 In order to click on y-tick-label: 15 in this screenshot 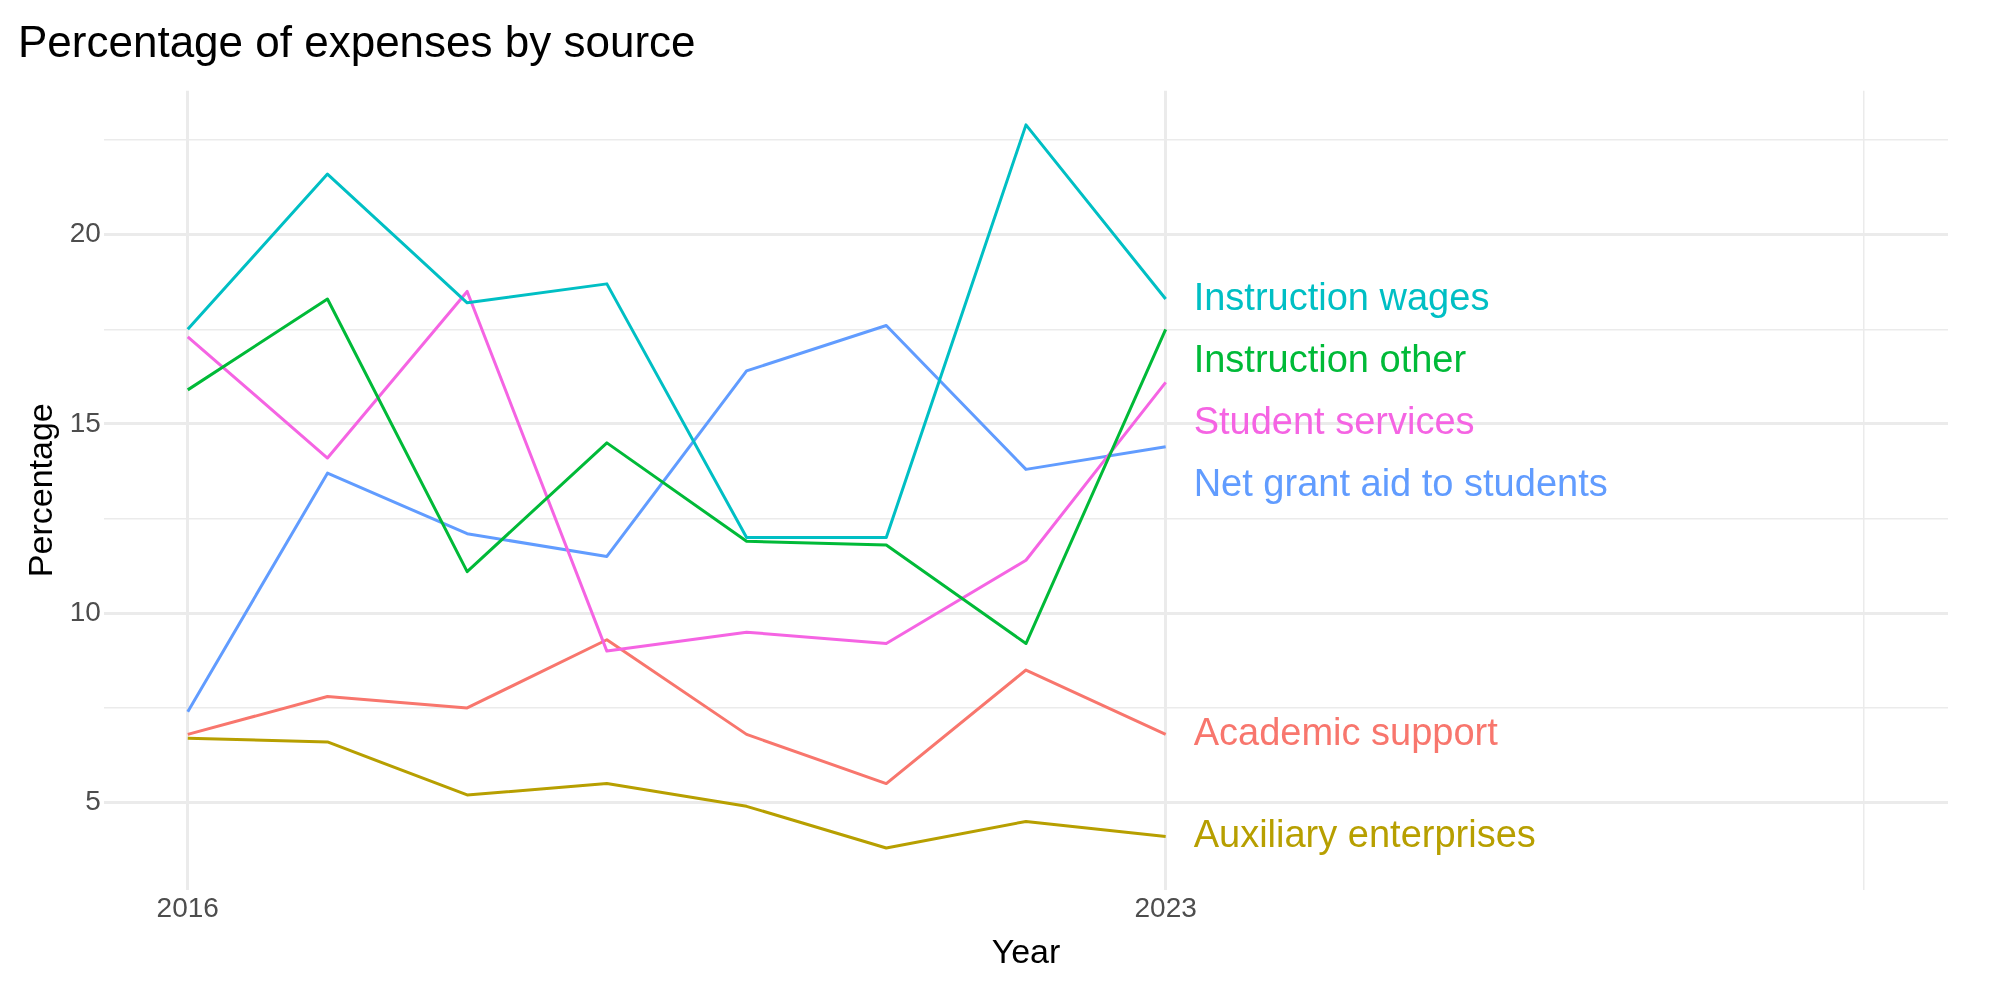, I will do `click(85, 422)`.